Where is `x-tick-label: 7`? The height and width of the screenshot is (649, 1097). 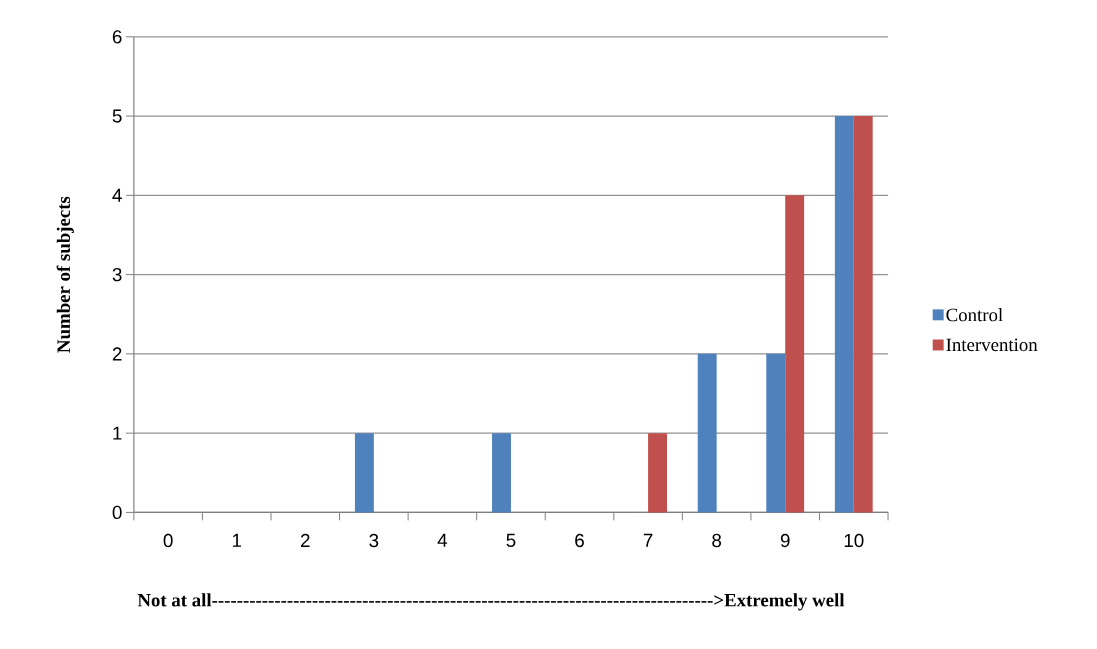 x-tick-label: 7 is located at coordinates (648, 540).